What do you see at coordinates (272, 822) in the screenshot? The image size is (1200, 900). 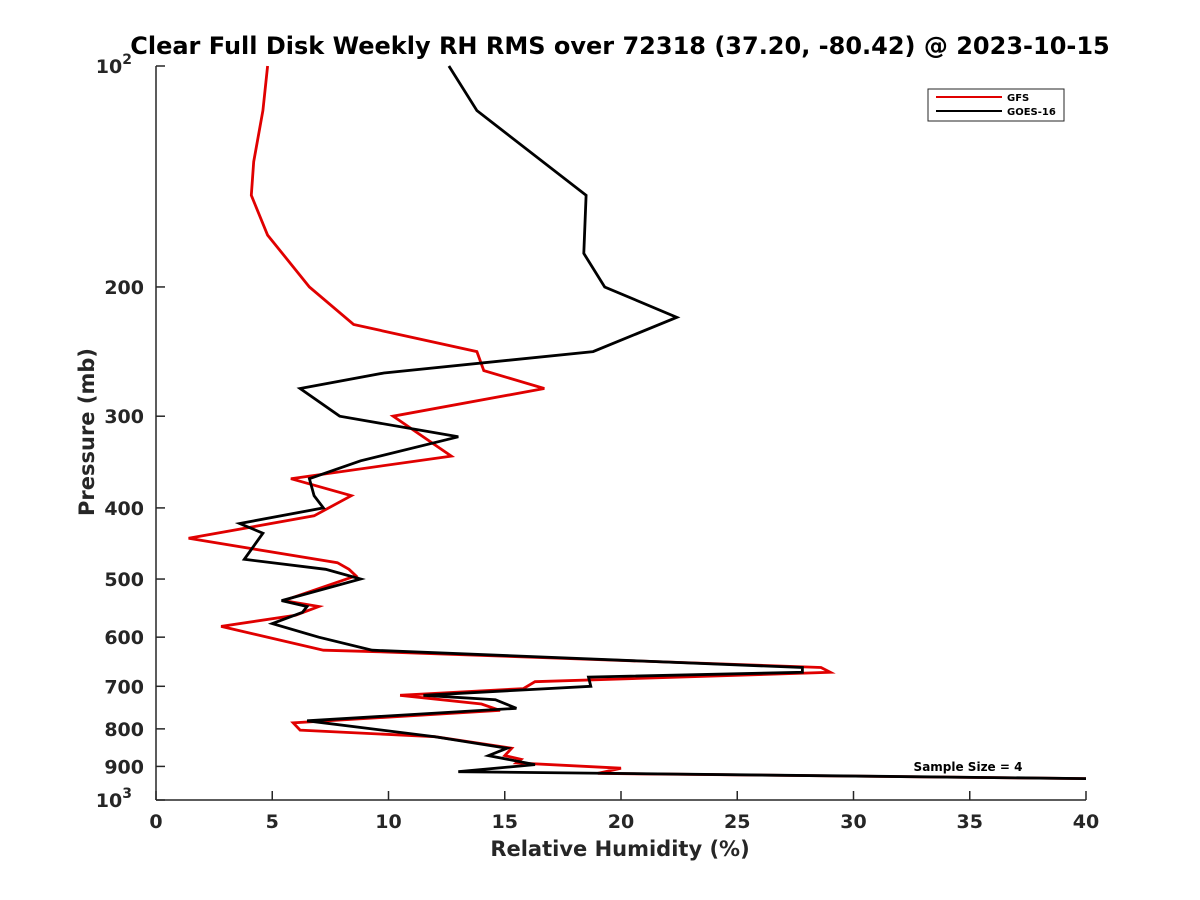 I see `x-tick-label: 5` at bounding box center [272, 822].